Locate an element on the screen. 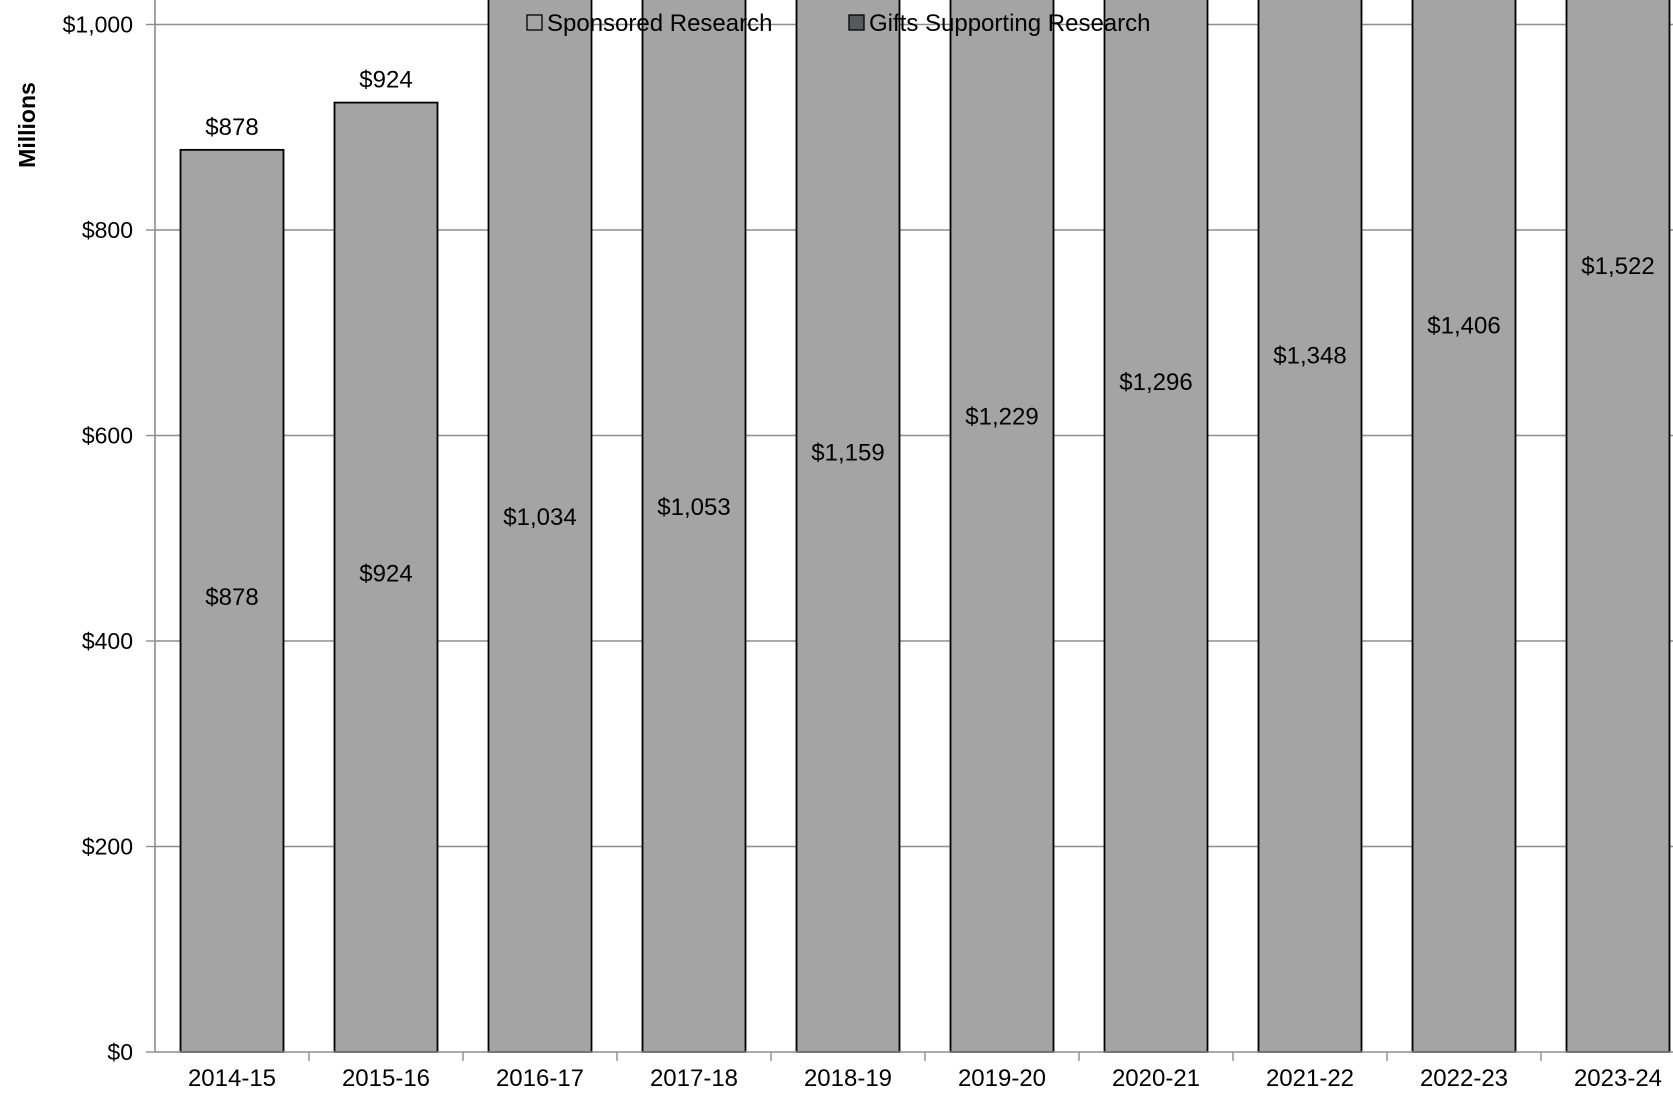  data-label-sponsored: $878 is located at coordinates (231, 597).